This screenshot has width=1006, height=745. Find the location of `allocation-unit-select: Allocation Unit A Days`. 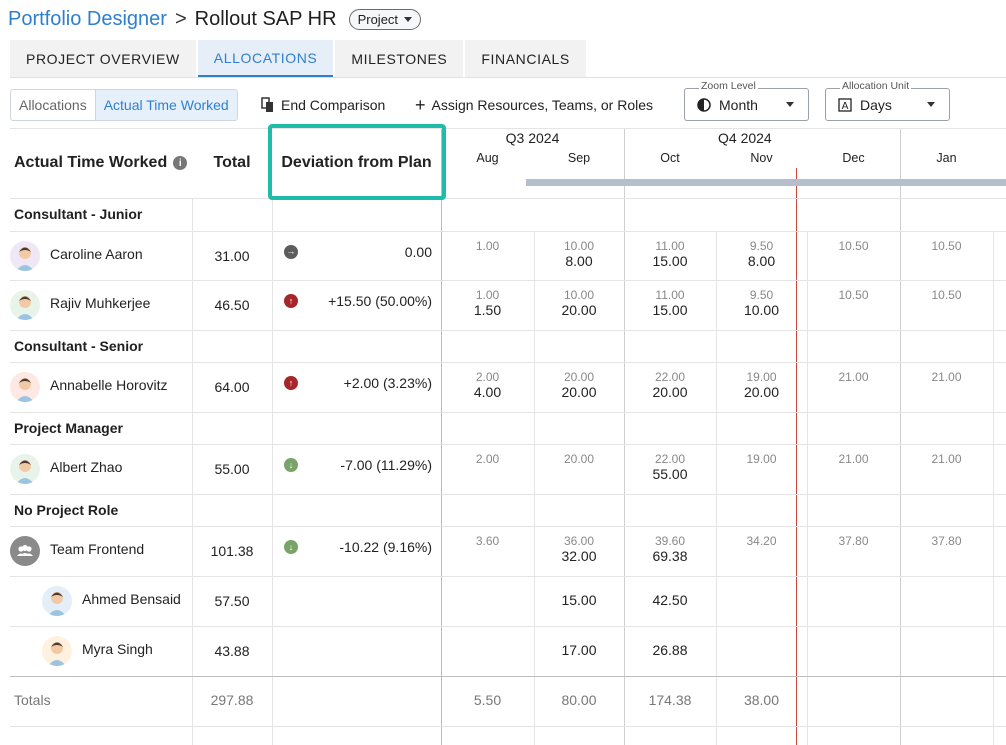

allocation-unit-select: Allocation Unit A Days is located at coordinates (887, 100).